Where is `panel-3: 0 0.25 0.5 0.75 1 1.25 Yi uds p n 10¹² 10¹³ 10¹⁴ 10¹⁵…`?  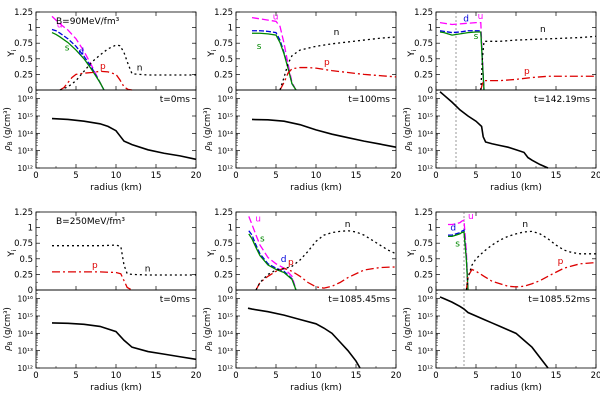 panel-3: 0 0.25 0.5 0.75 1 1.25 Yi uds p n 10¹² 10¹³ 10¹⁴ 10¹⁵… is located at coordinates (501, 100).